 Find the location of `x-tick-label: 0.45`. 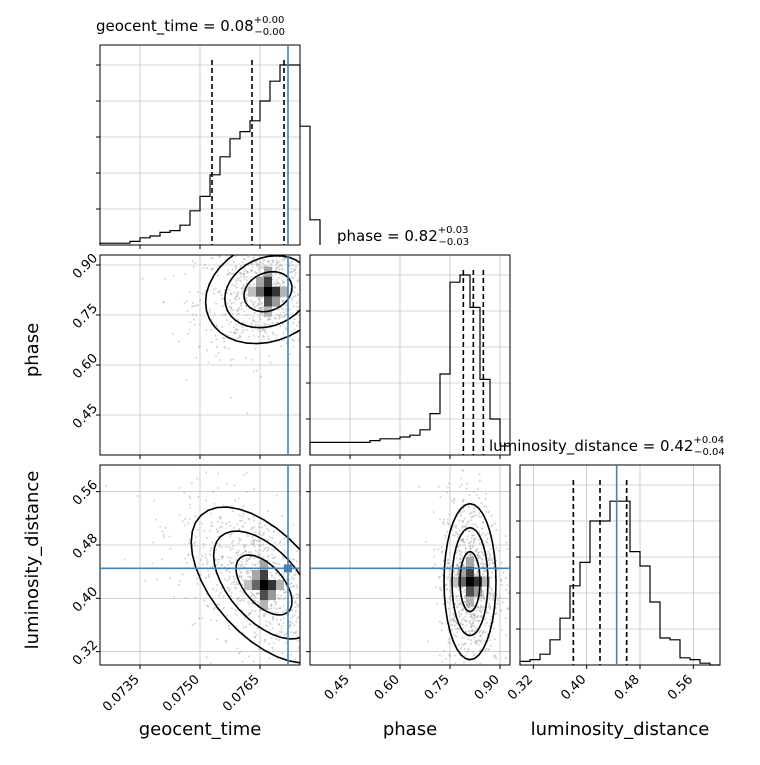

x-tick-label: 0.45 is located at coordinates (337, 687).